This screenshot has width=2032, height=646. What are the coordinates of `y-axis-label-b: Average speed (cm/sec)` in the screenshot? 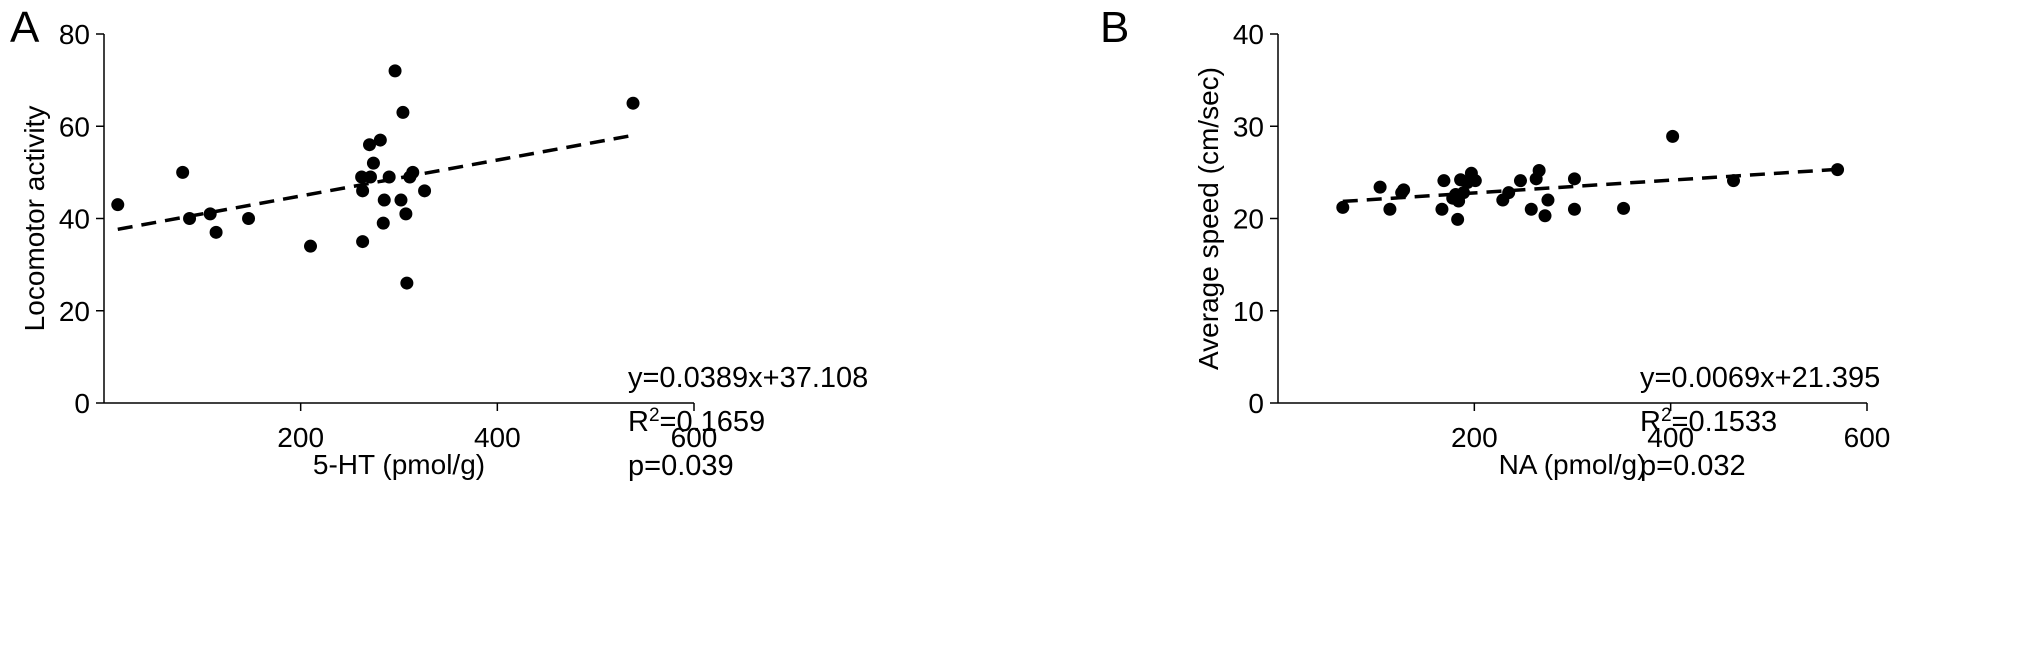 It's located at (1208, 218).